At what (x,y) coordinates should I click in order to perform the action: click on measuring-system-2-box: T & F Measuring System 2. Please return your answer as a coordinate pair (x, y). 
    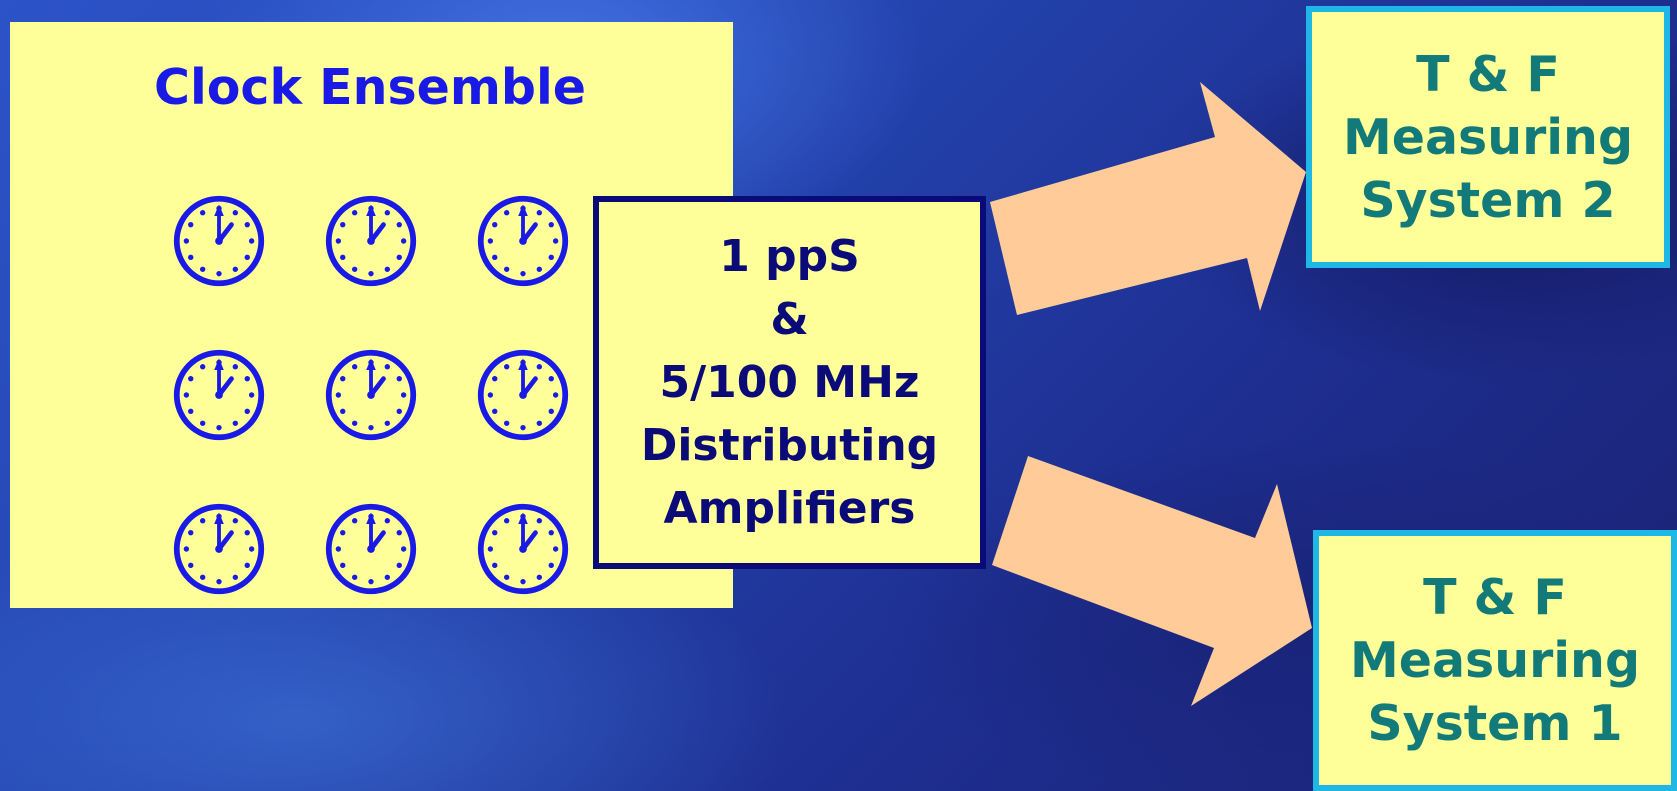
    Looking at the image, I should click on (1488, 137).